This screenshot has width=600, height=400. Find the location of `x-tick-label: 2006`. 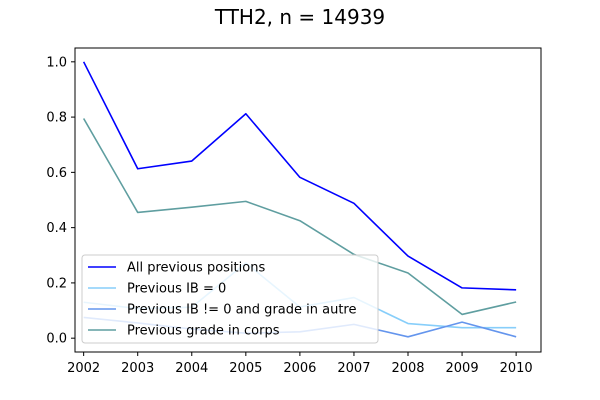

x-tick-label: 2006 is located at coordinates (299, 368).